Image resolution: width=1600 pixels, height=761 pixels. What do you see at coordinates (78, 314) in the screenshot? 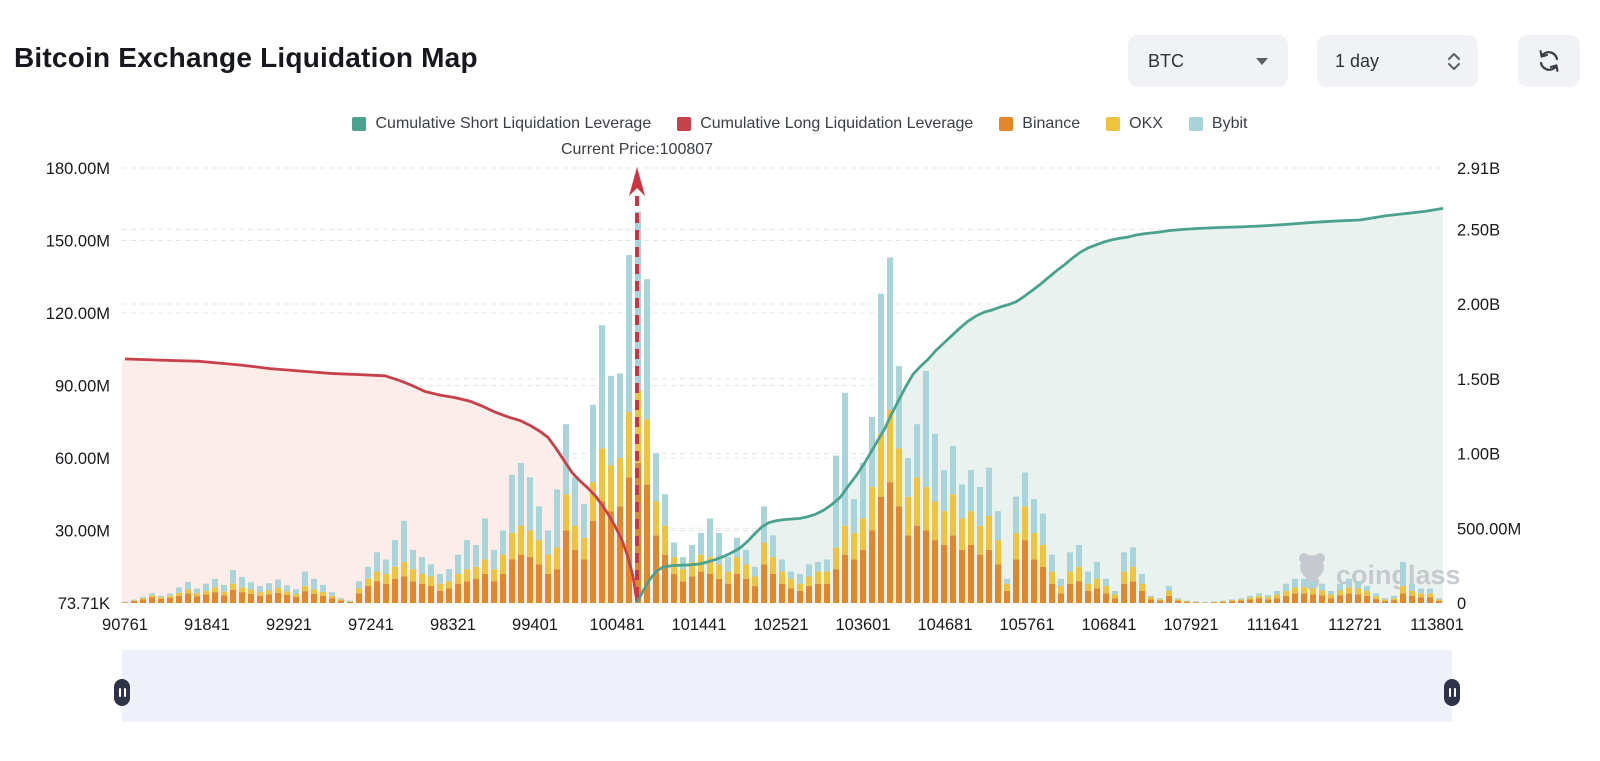
I see `left-axis-tick: 120.00M` at bounding box center [78, 314].